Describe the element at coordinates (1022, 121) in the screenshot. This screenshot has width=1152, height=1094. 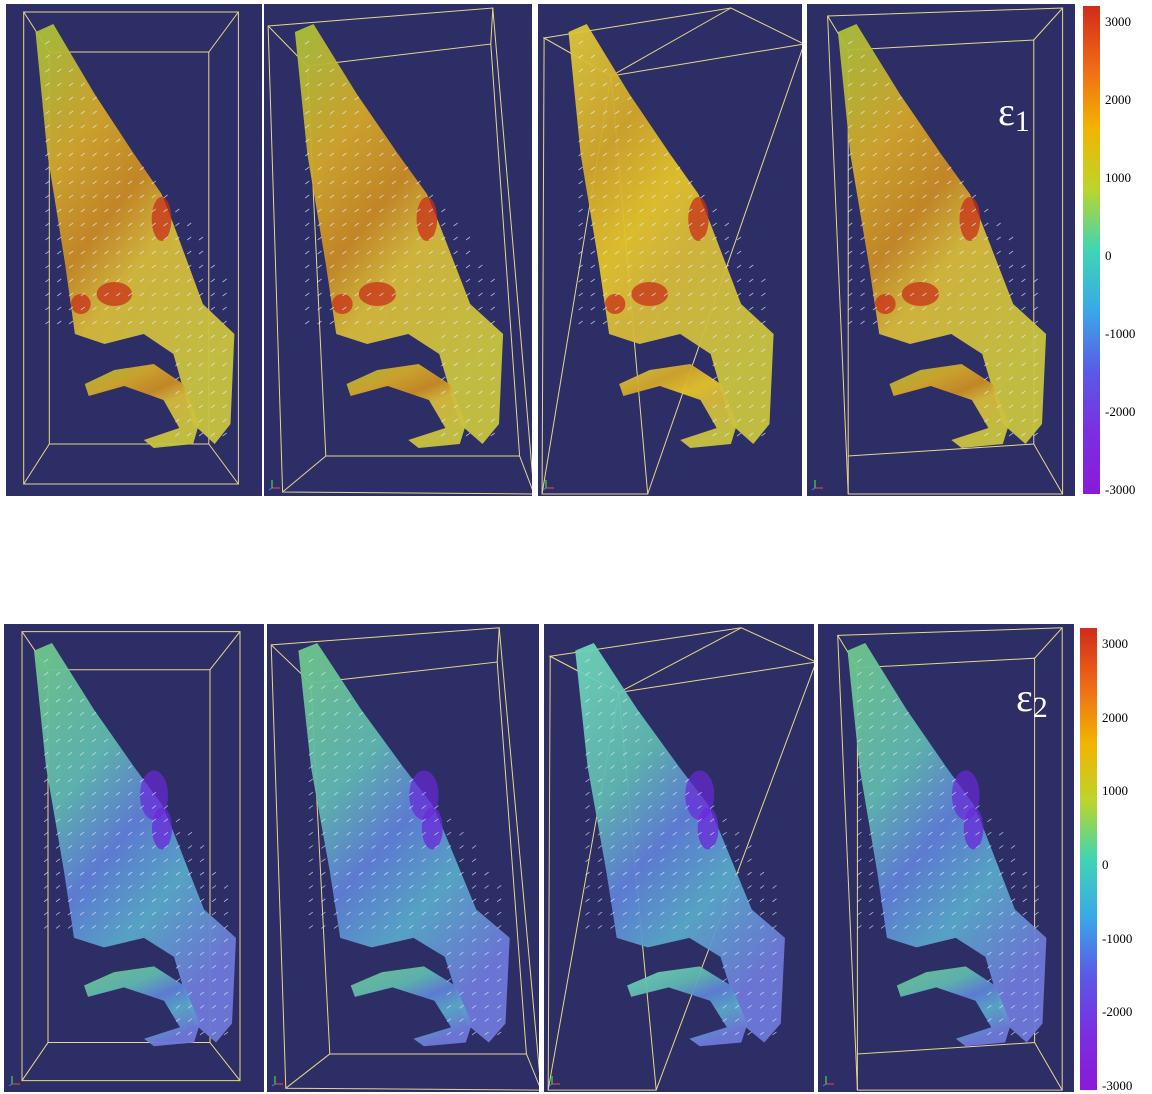
I see `strain-subscript: 1` at that location.